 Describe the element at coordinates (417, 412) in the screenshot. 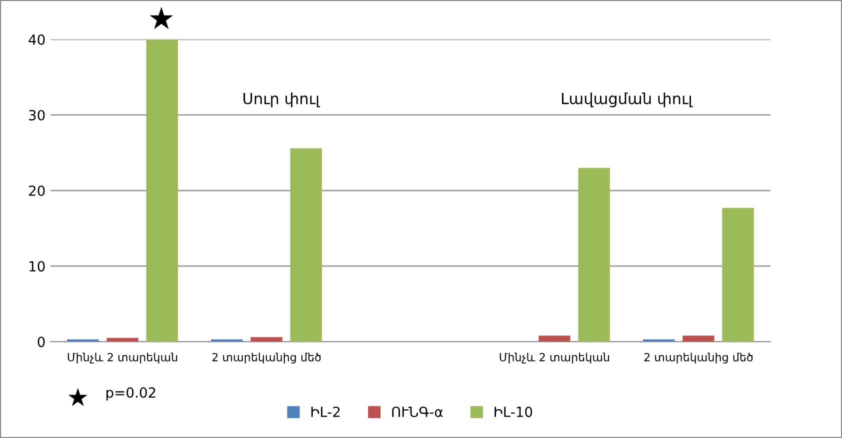

I see `legend-label: ՈՒՆԳ-α` at that location.